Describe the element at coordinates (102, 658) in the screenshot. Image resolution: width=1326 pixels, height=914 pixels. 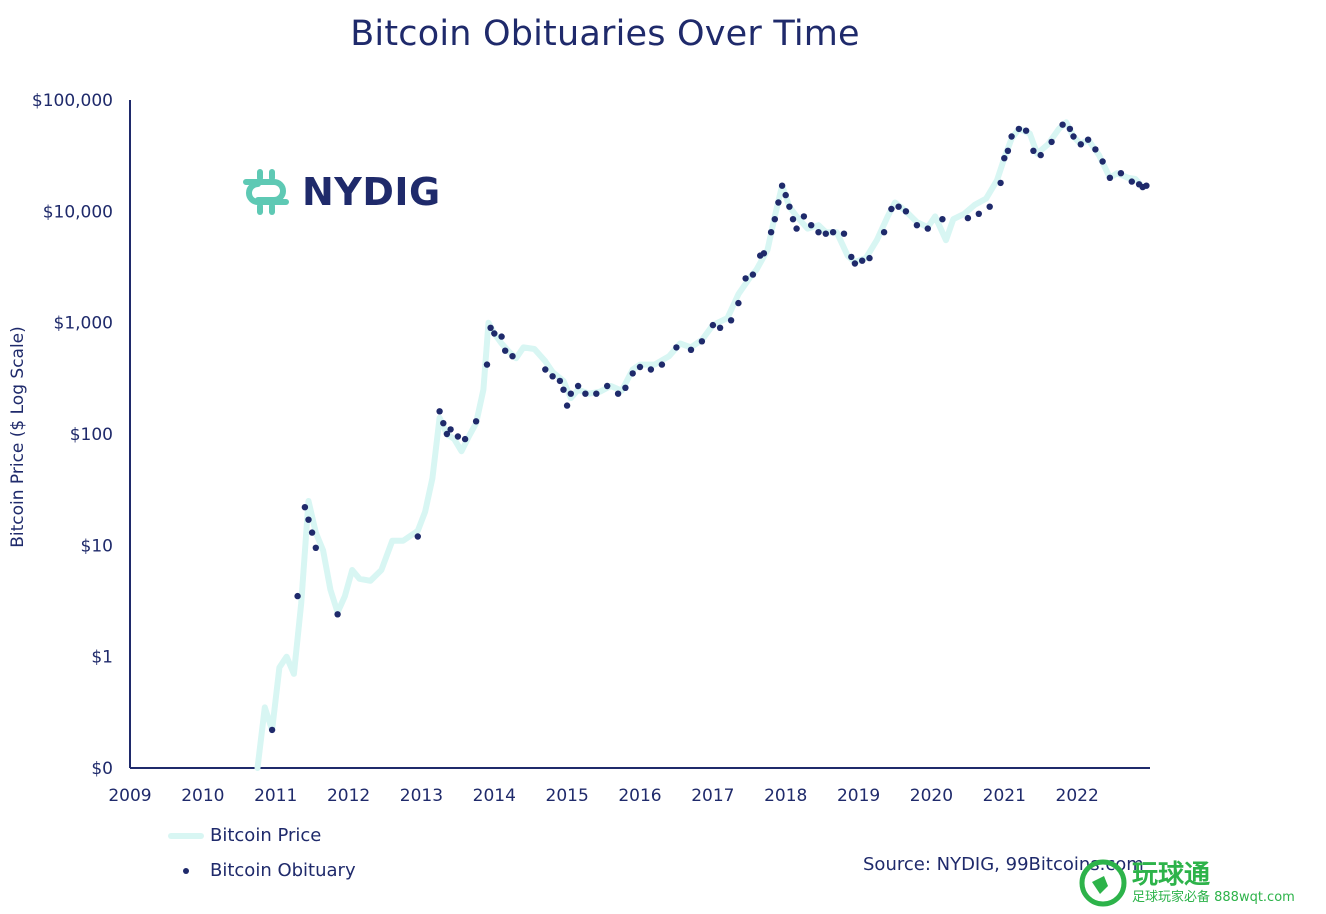
I see `y-tick-label: $1` at that location.